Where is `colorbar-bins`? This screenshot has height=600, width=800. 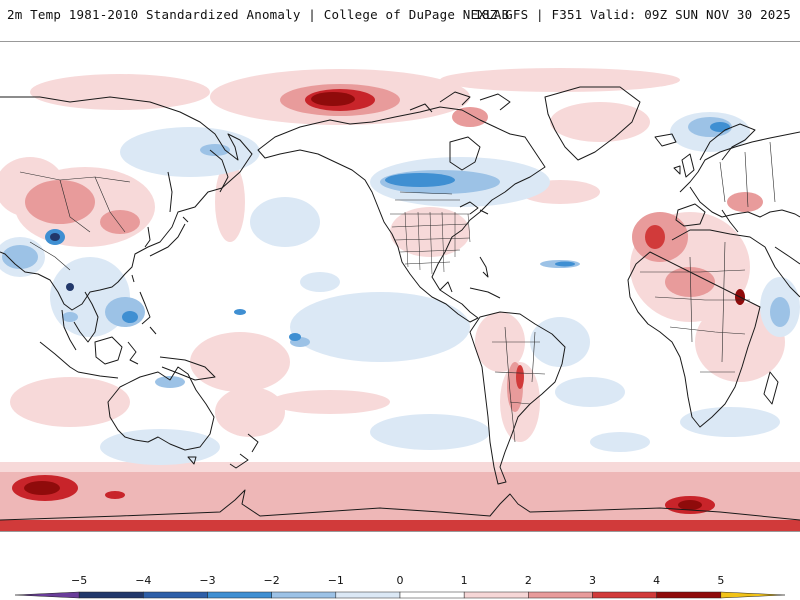 colorbar-bins is located at coordinates (400, 595).